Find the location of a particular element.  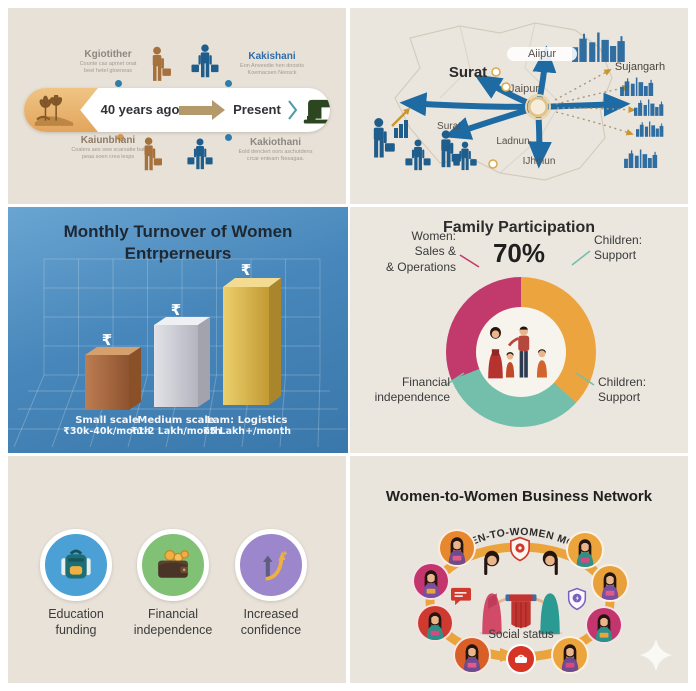

chart-title: Monthly Turnover of Women Entrperneurs is located at coordinates (178, 243).